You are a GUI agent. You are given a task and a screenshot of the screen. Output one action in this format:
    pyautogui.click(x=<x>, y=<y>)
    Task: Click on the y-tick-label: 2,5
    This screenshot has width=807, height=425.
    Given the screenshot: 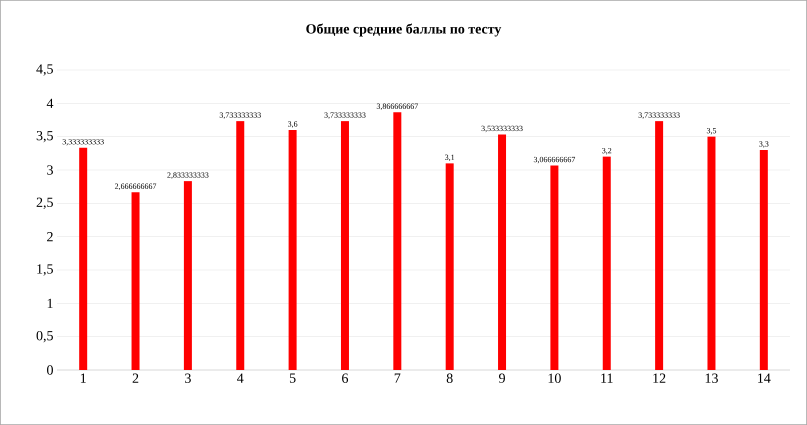 What is the action you would take?
    pyautogui.click(x=44, y=204)
    